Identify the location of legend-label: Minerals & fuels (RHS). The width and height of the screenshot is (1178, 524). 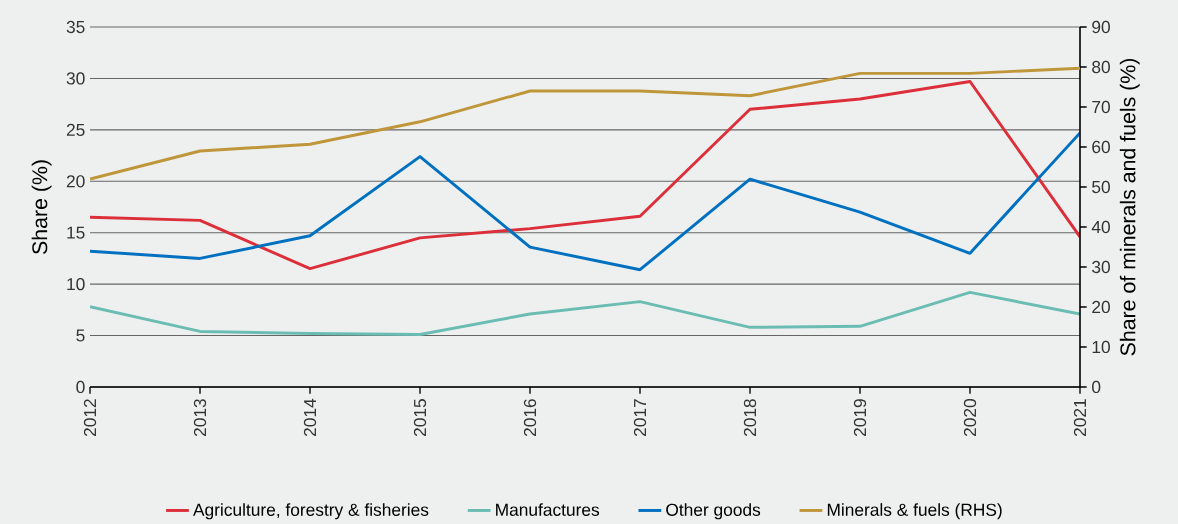
(914, 511).